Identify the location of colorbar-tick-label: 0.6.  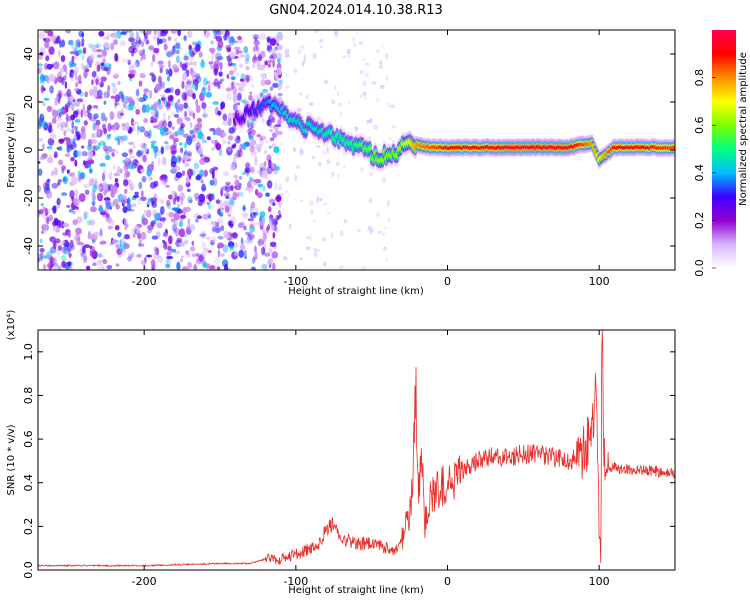
(699, 125).